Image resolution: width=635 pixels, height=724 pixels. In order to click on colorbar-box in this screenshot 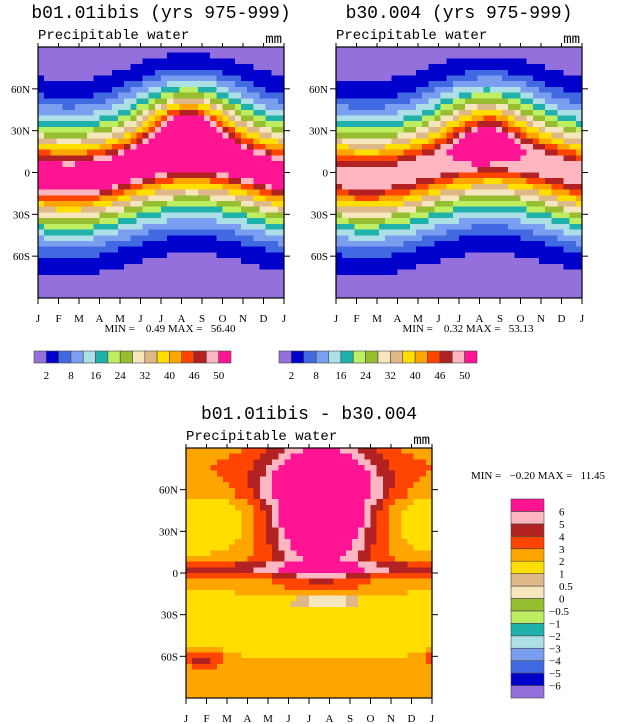, I will do `click(372, 357)`.